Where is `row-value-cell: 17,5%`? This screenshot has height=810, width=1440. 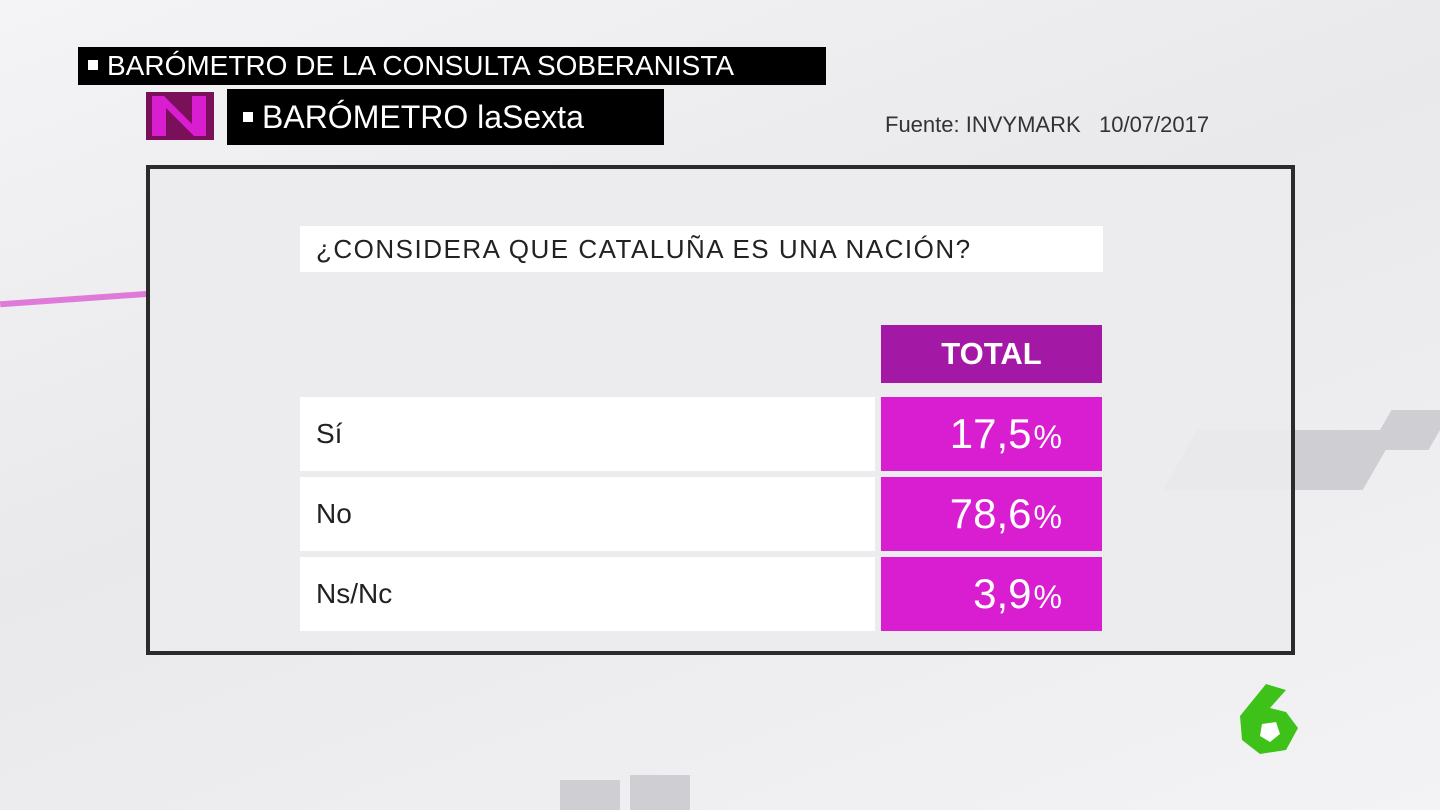 row-value-cell: 17,5% is located at coordinates (991, 434).